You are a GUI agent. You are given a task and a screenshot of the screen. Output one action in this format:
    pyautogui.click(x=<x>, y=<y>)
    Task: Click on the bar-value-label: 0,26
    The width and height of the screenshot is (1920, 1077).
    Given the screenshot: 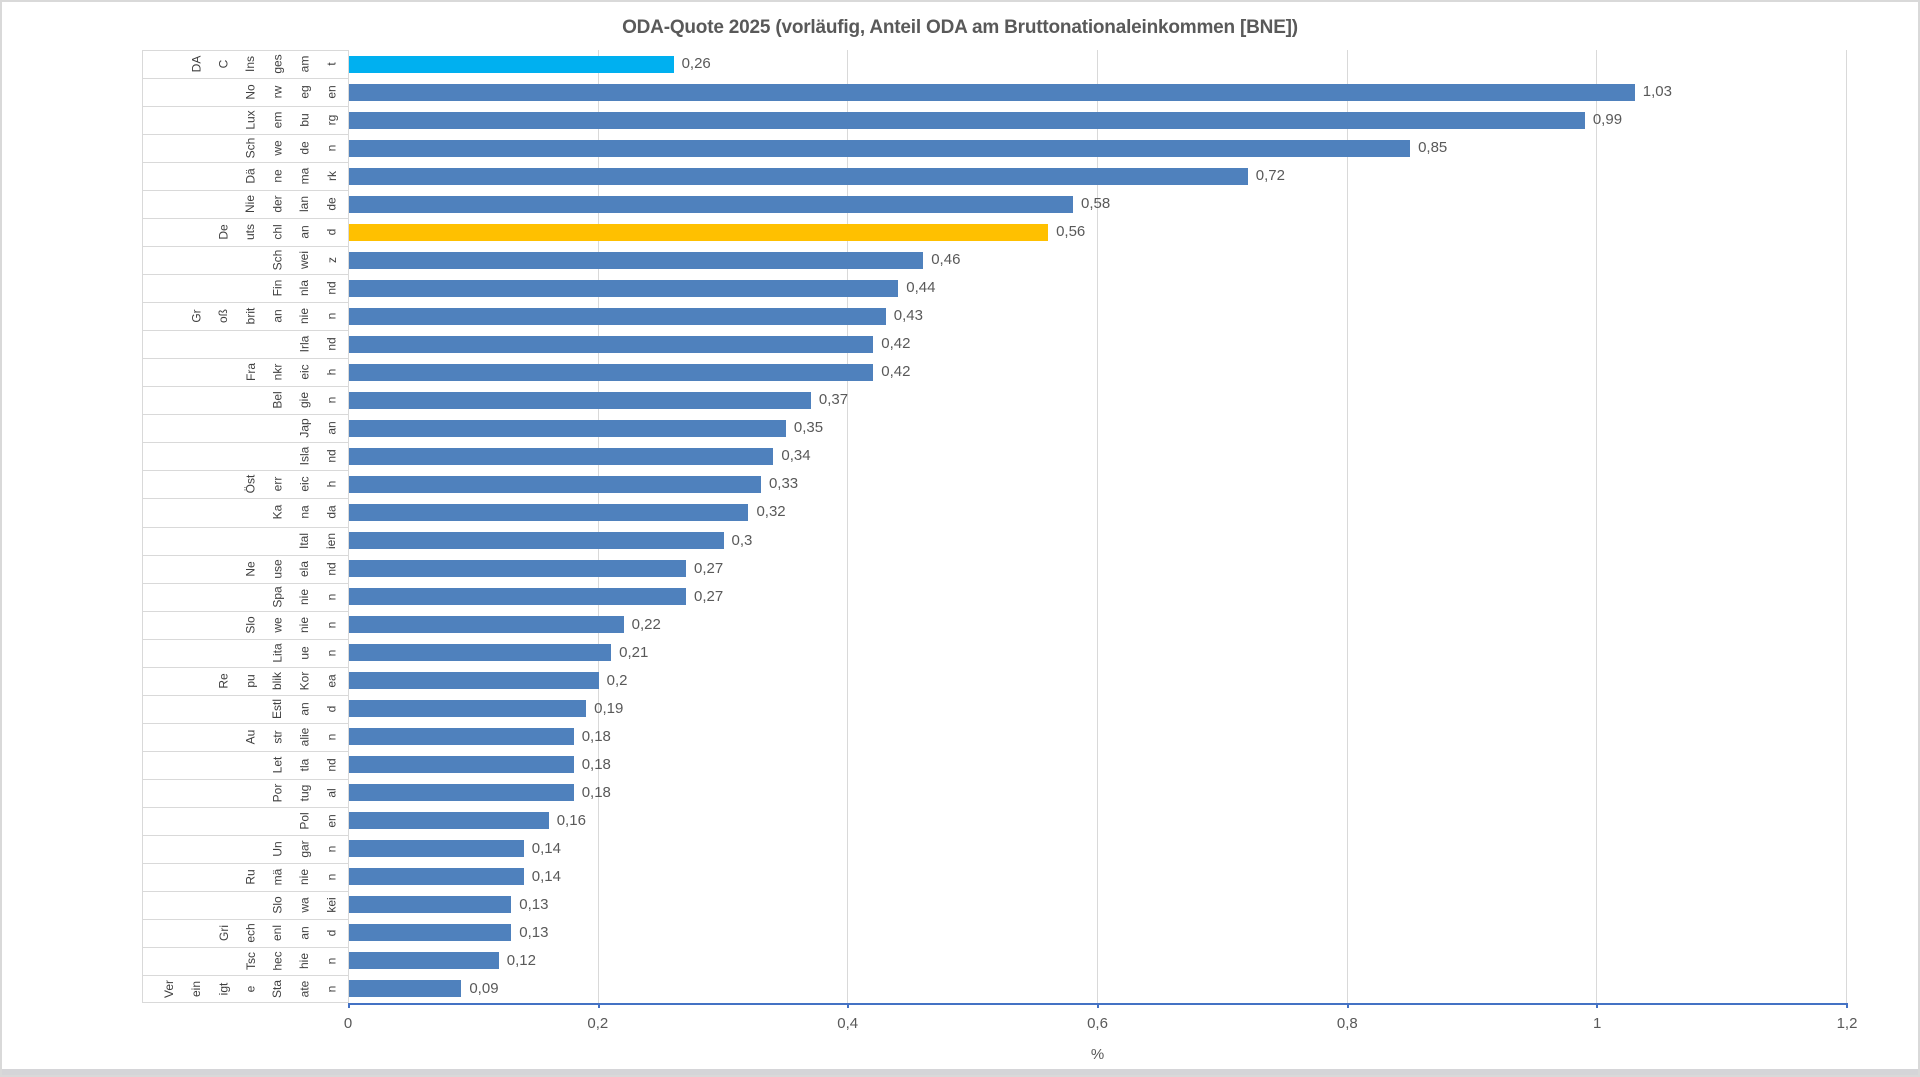 What is the action you would take?
    pyautogui.click(x=696, y=63)
    